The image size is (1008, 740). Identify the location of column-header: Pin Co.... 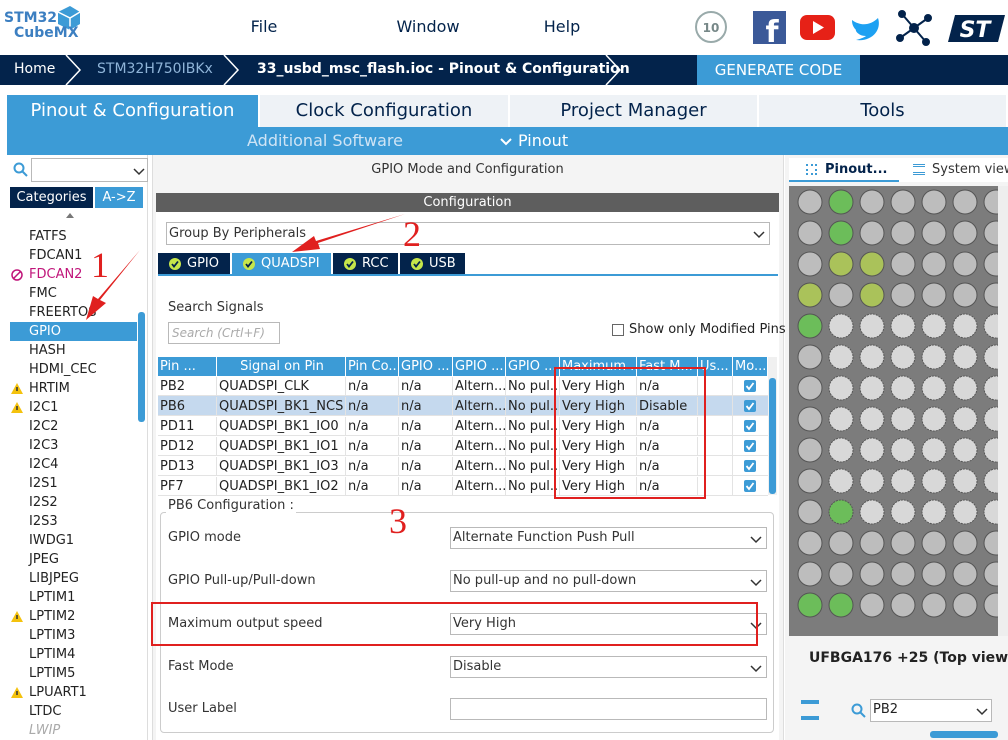
(373, 366).